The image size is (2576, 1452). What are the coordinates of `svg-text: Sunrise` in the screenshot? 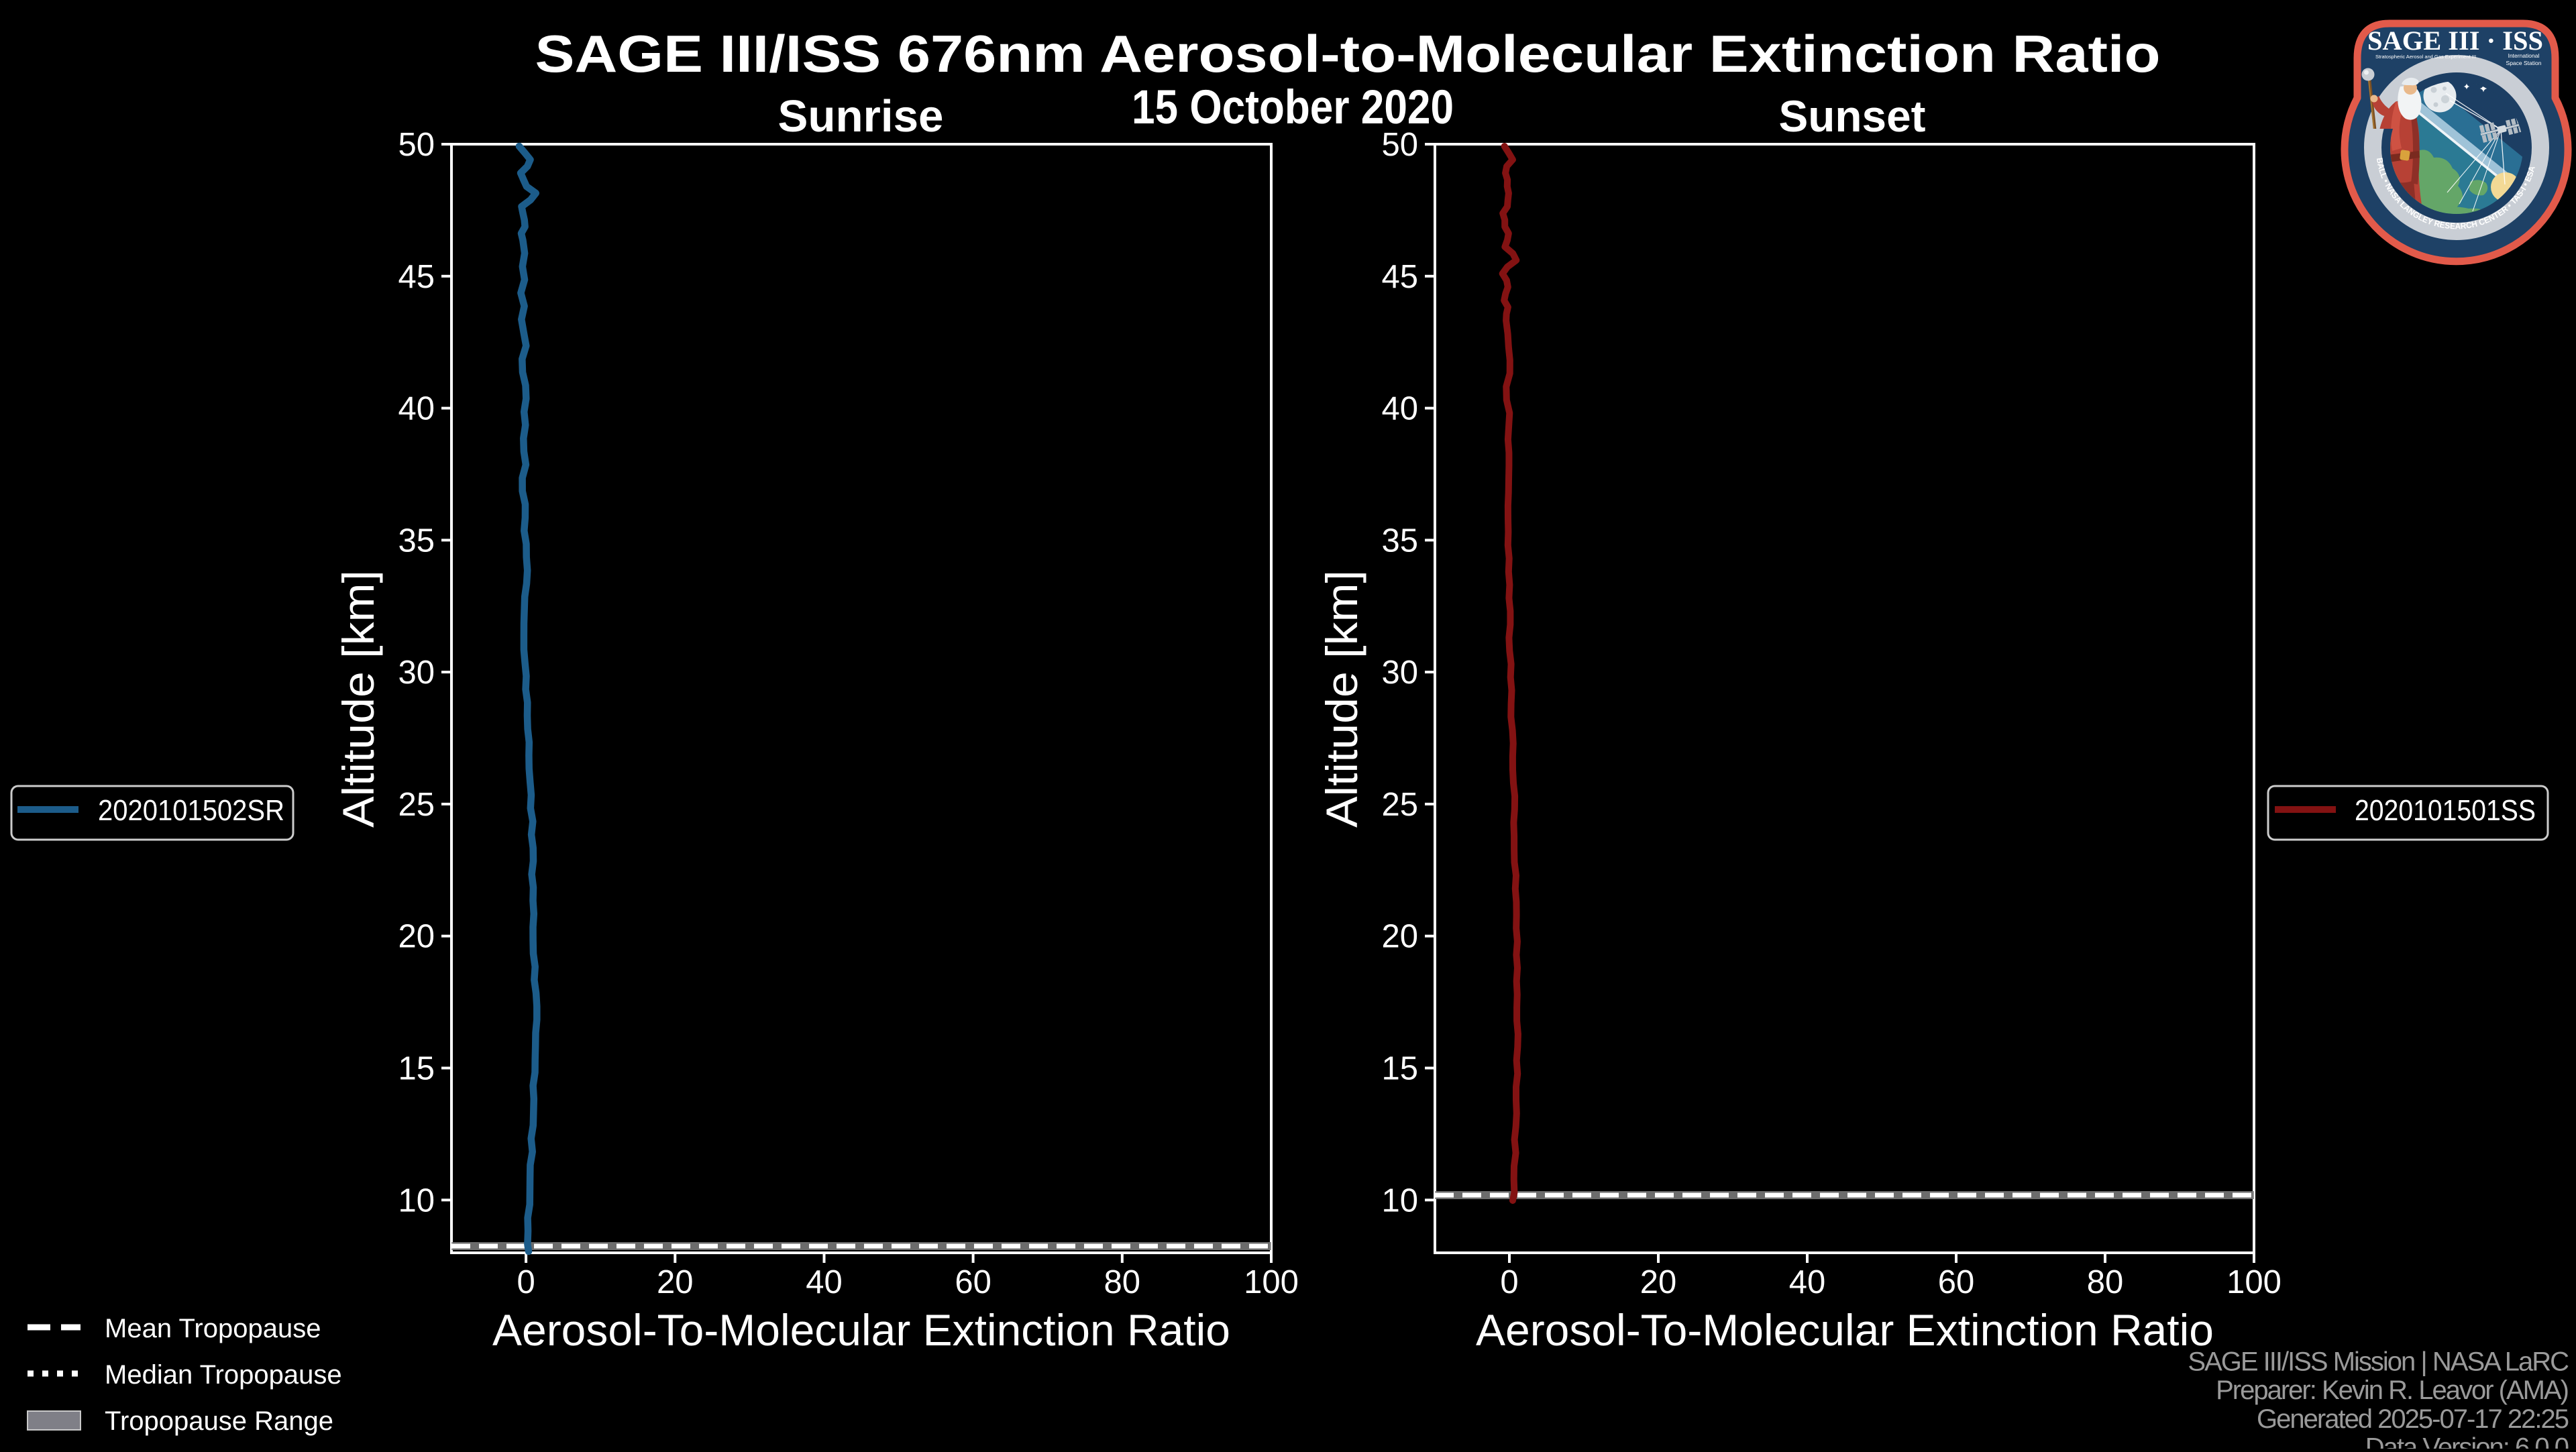 It's located at (861, 116).